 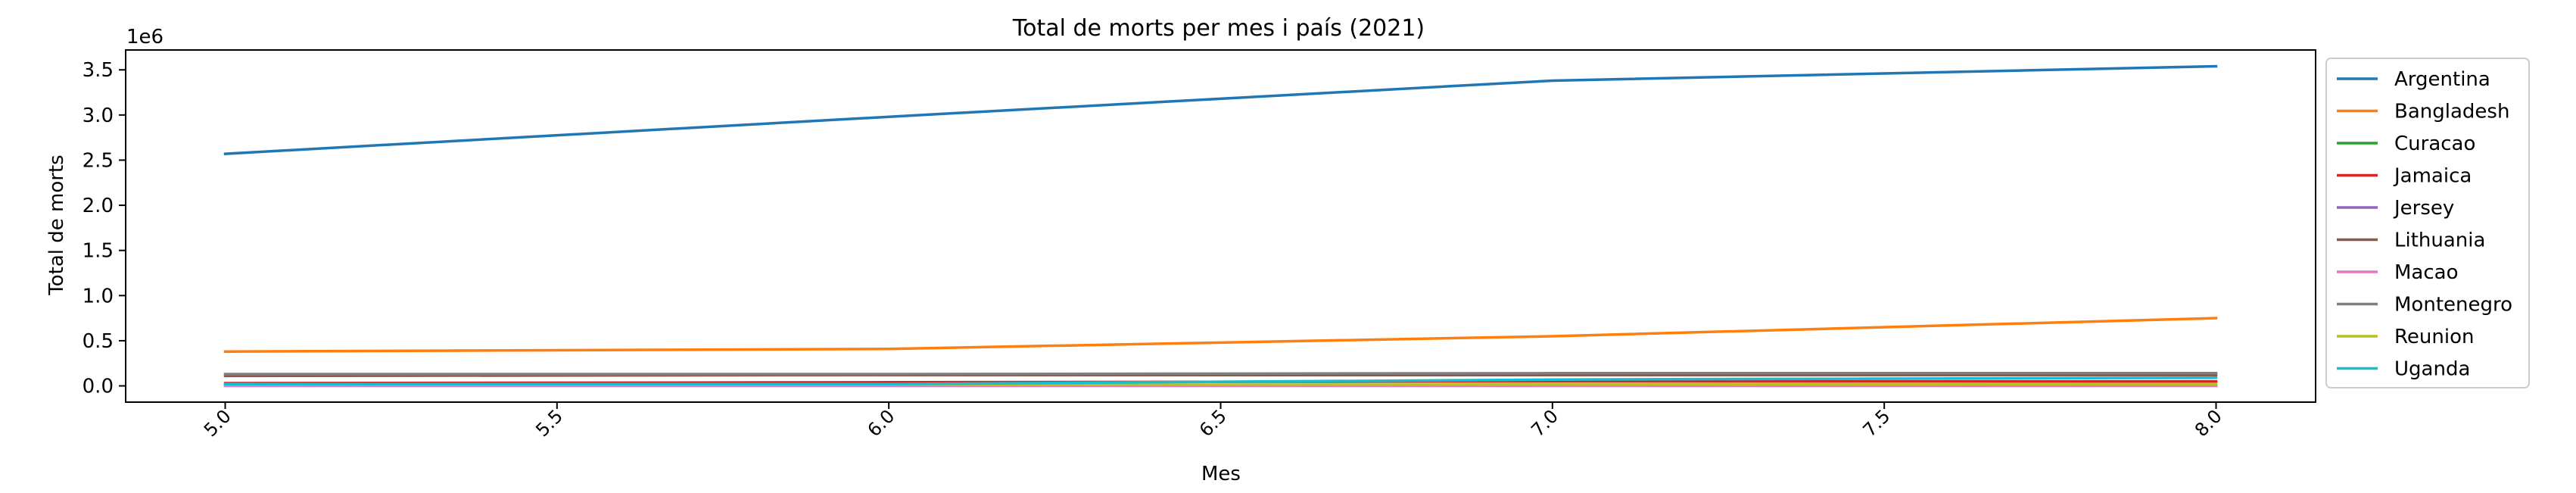 I want to click on series-line-lithuania, so click(x=1220, y=375).